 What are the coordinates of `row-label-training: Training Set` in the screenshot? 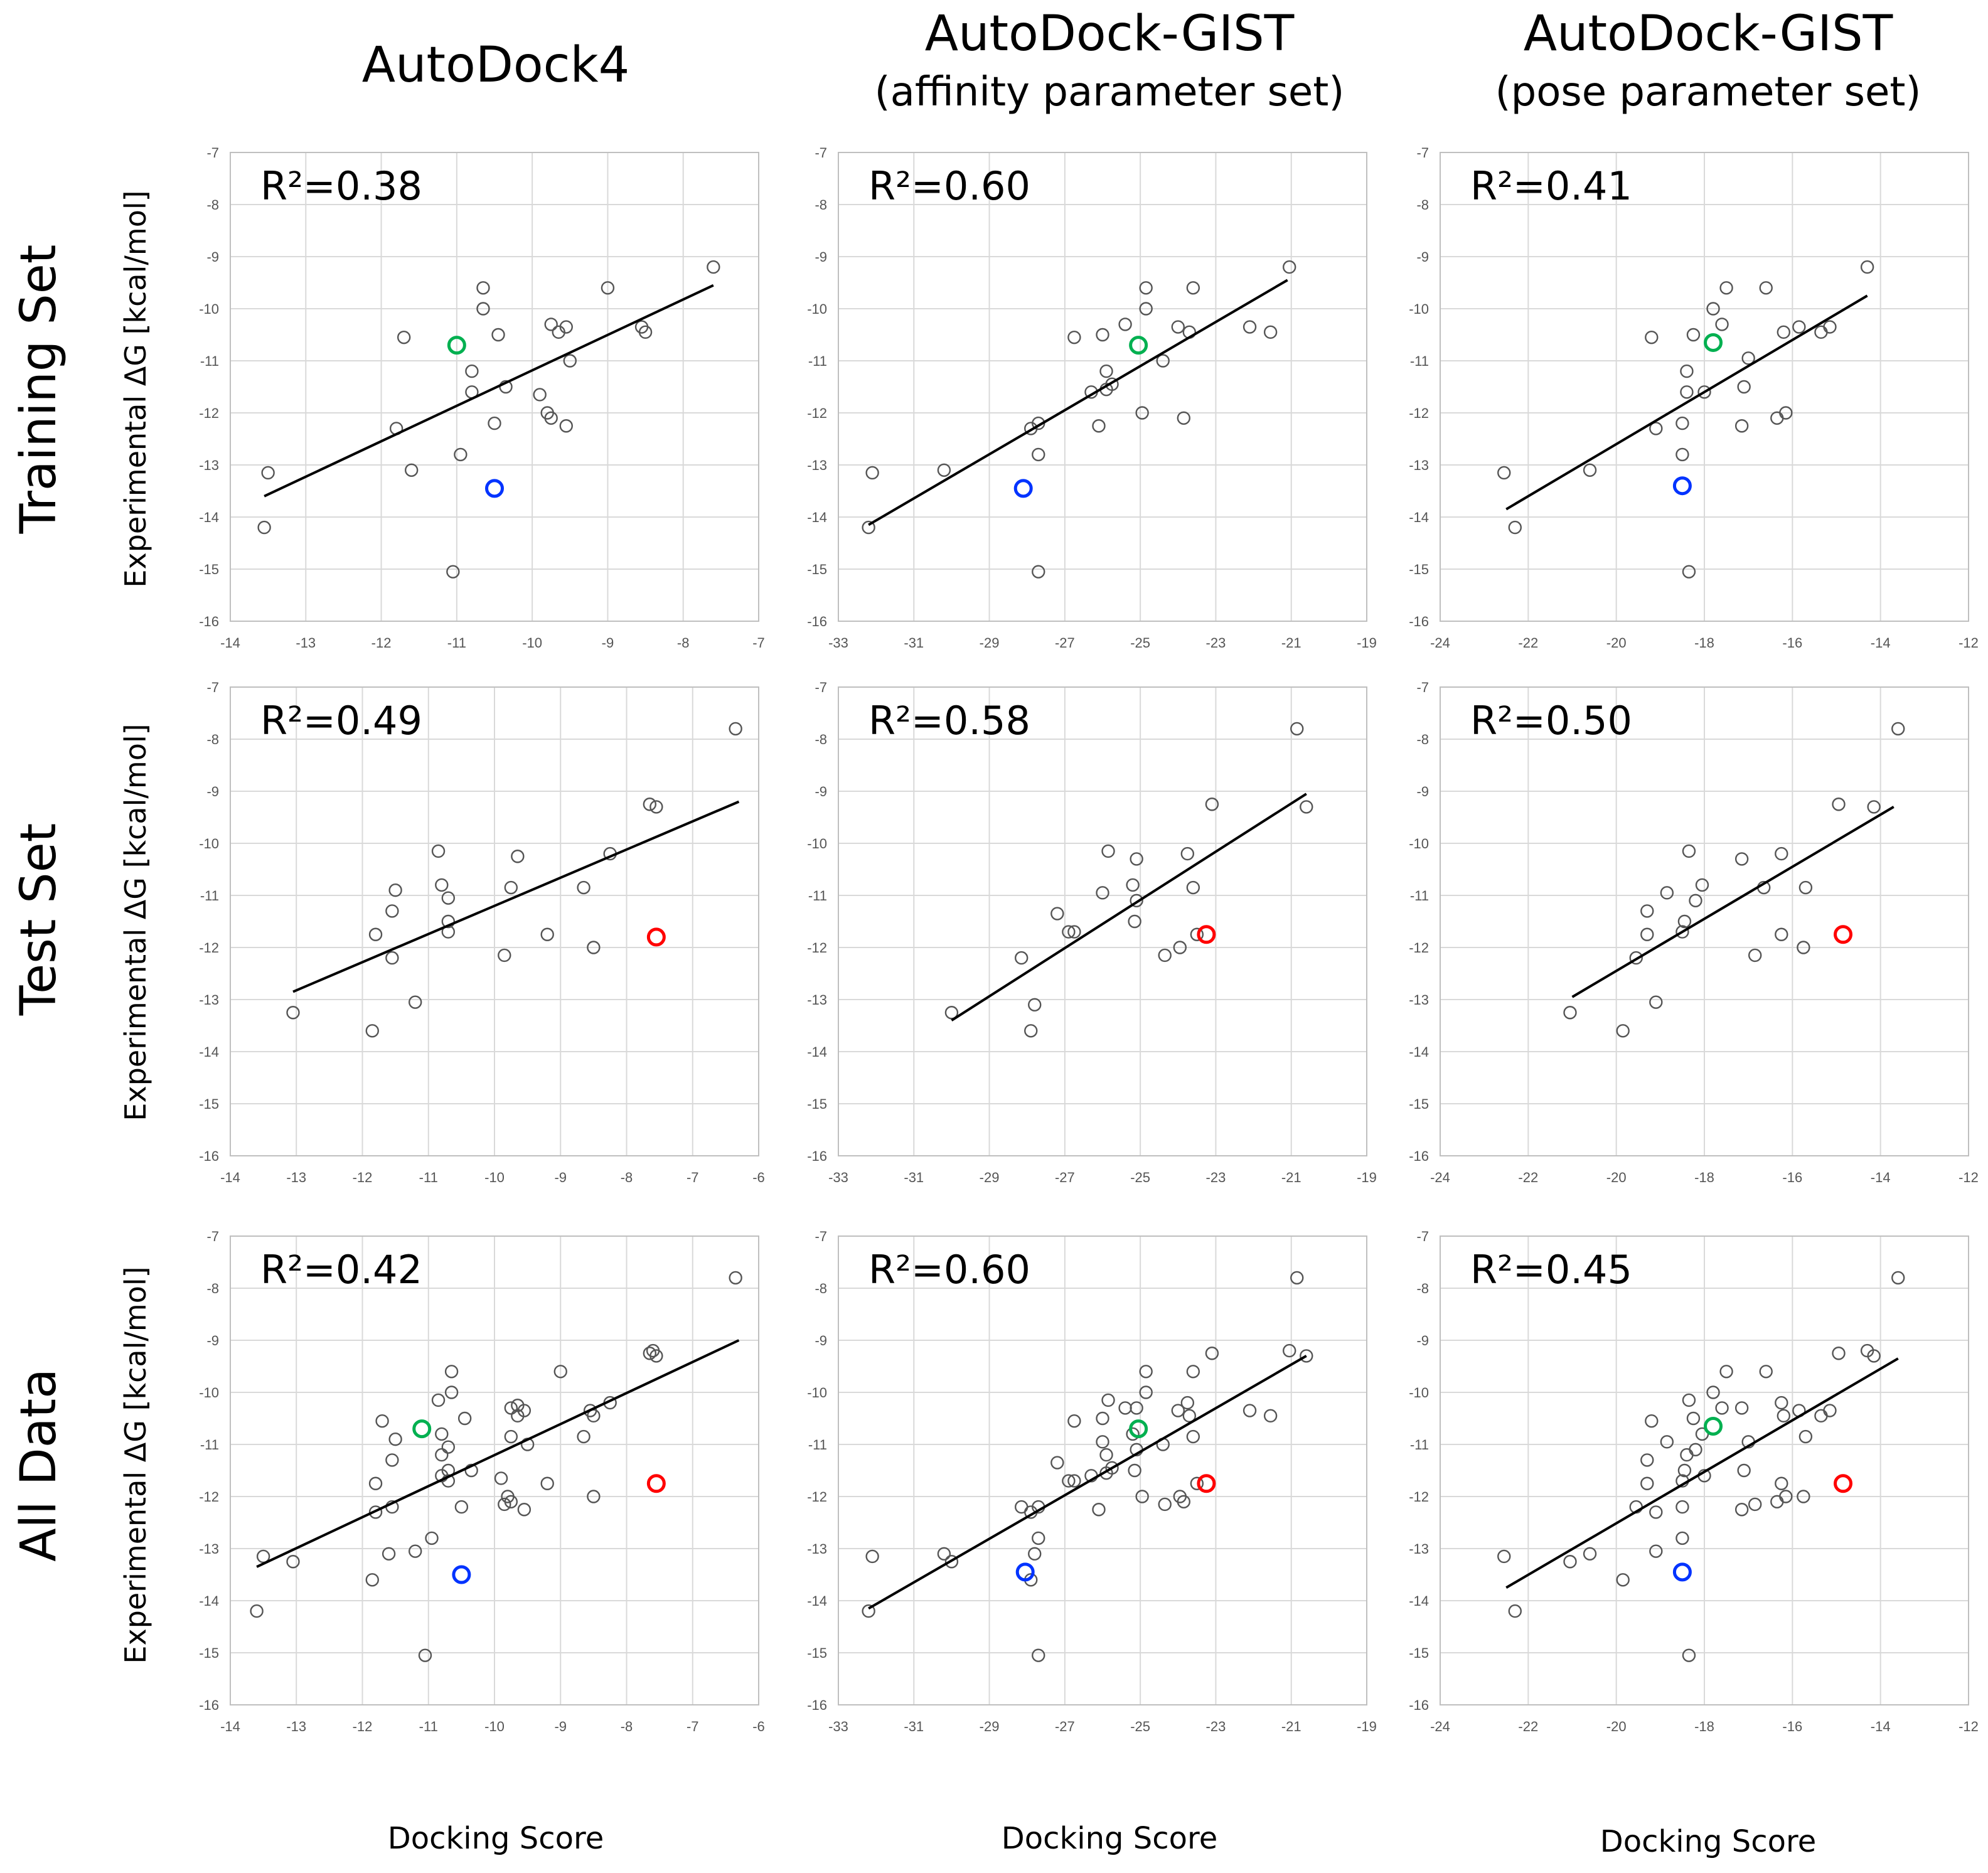 It's located at (39, 390).